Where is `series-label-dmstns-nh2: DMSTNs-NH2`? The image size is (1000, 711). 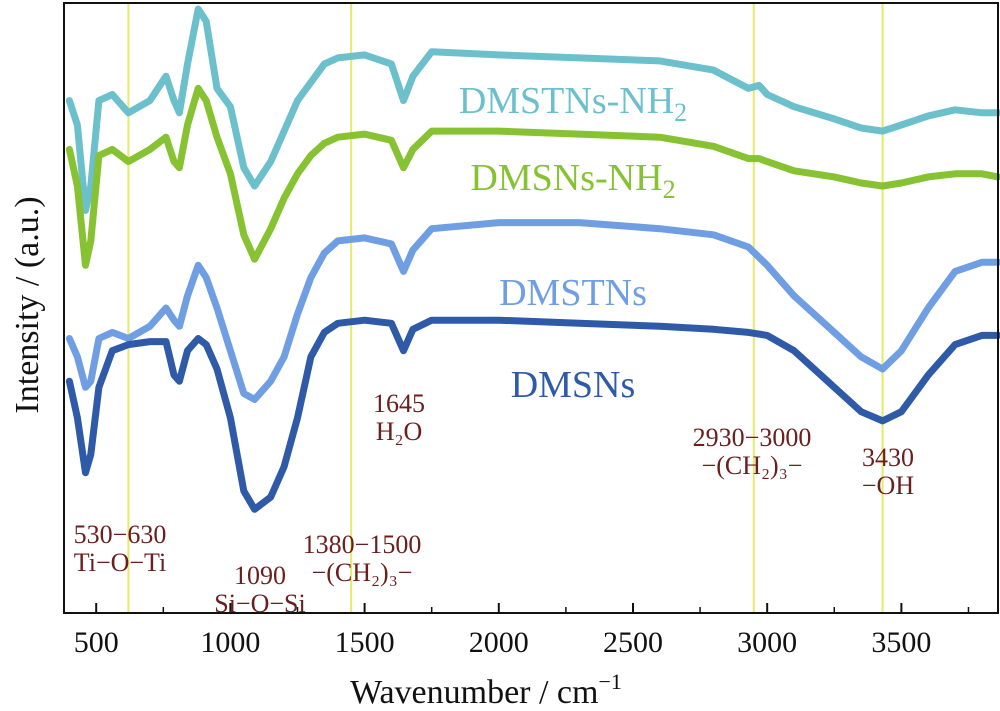
series-label-dmstns-nh2: DMSTNs-NH2 is located at coordinates (573, 103).